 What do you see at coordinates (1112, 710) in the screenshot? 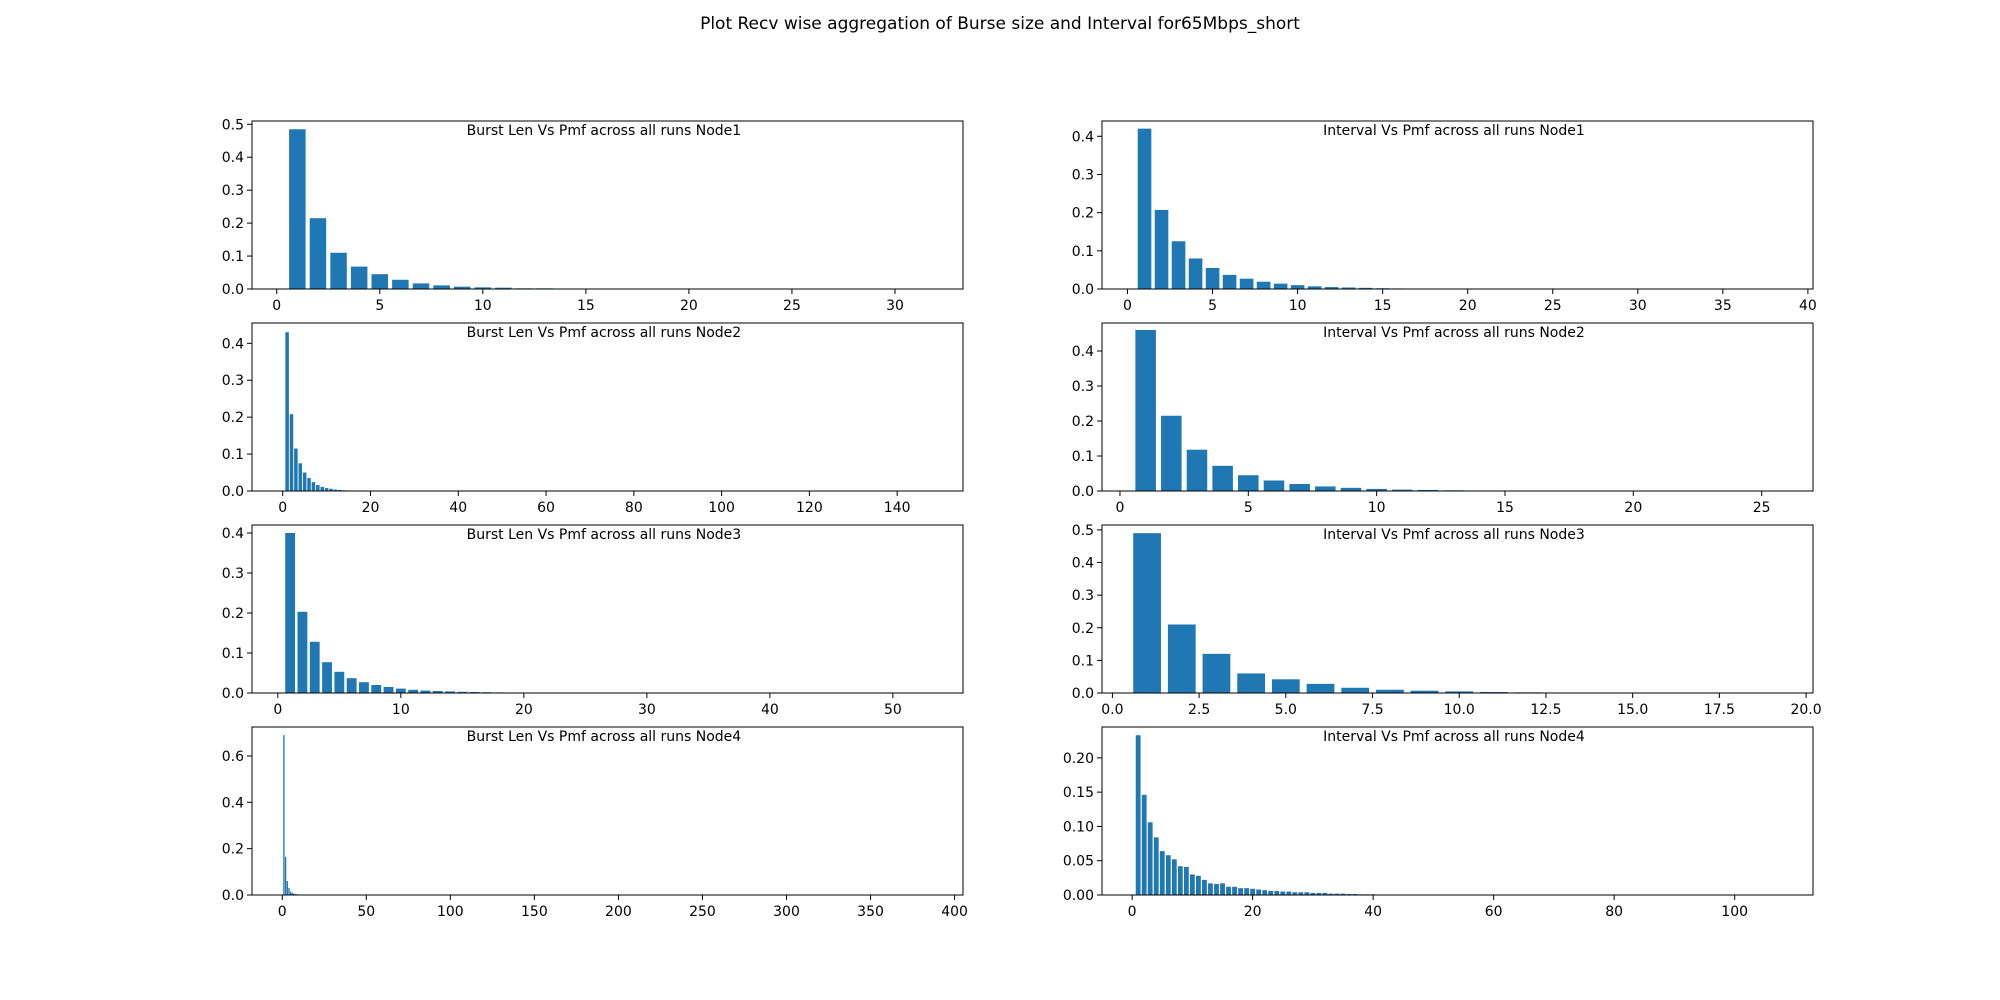
I see `x-tick-label: 0.0` at bounding box center [1112, 710].